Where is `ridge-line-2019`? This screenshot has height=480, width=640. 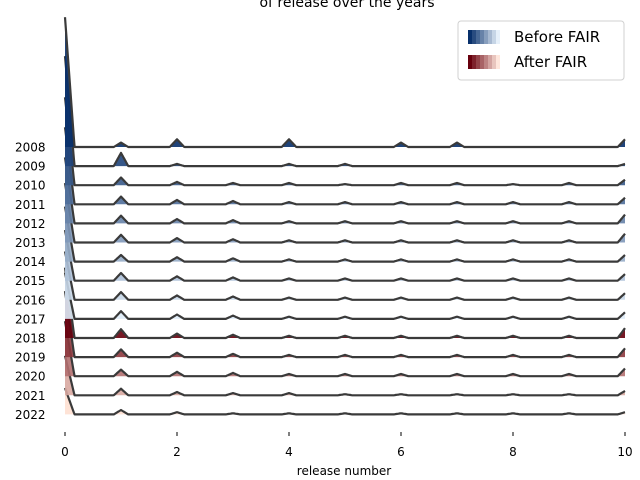 ridge-line-2019 is located at coordinates (344, 324).